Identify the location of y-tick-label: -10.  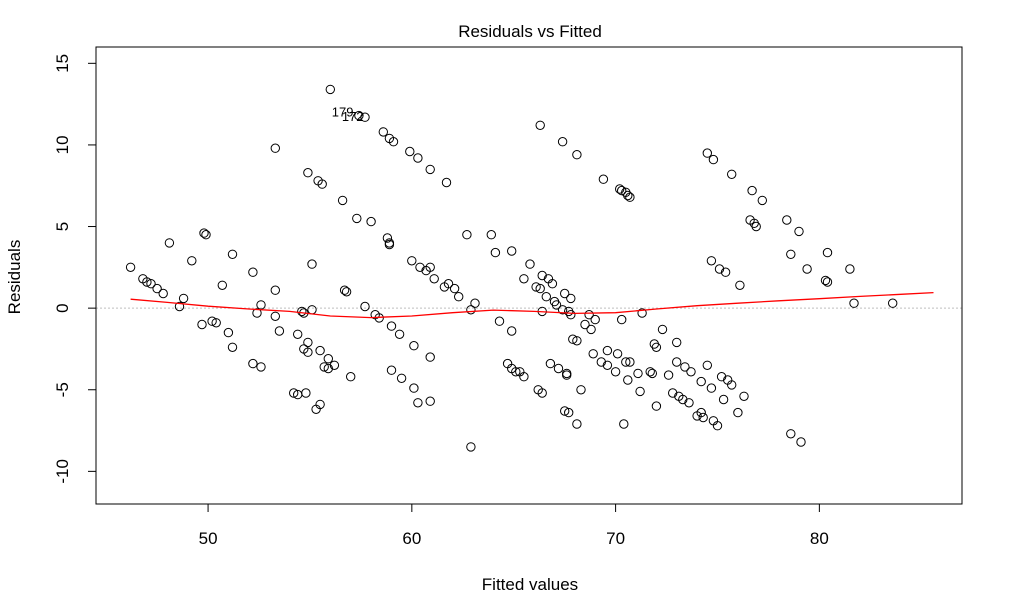
(62, 471).